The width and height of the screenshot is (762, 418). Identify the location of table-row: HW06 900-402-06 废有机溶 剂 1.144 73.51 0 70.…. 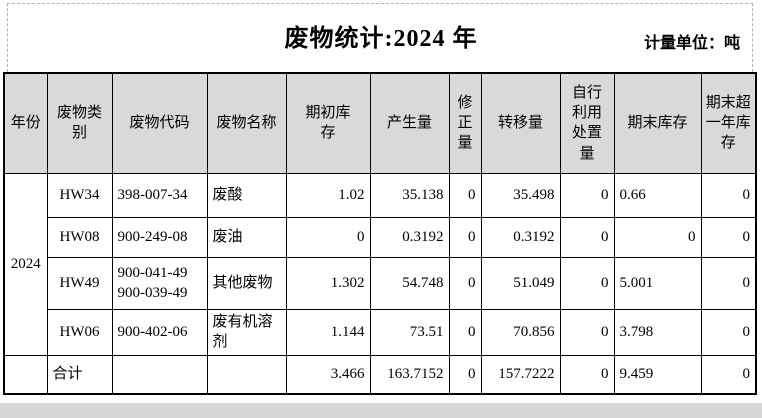
(380, 332).